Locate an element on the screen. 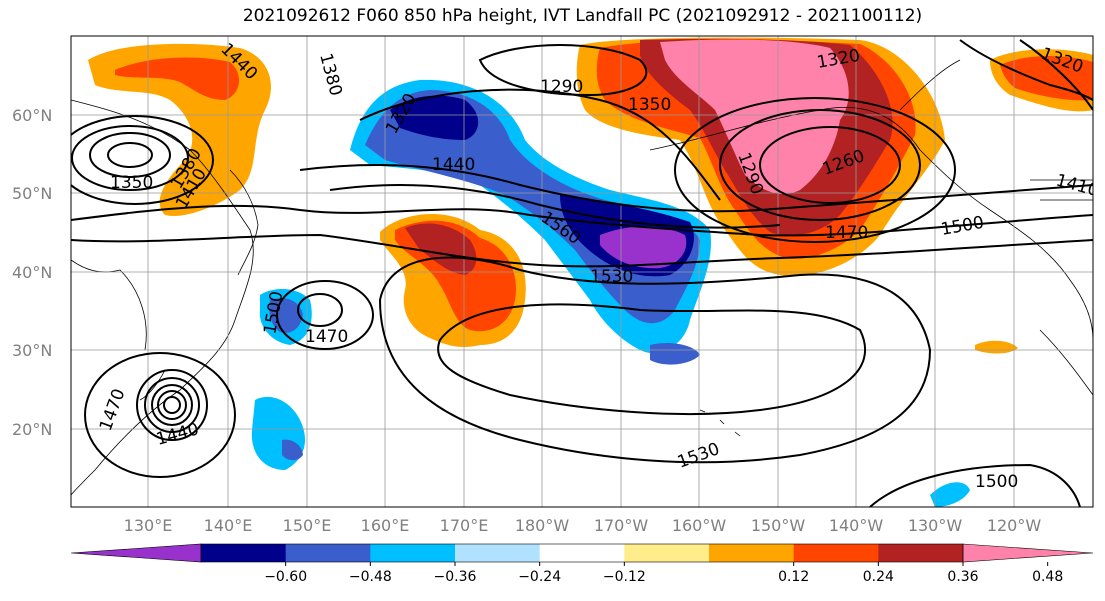 The height and width of the screenshot is (601, 1105). lon-label: 140°E is located at coordinates (228, 525).